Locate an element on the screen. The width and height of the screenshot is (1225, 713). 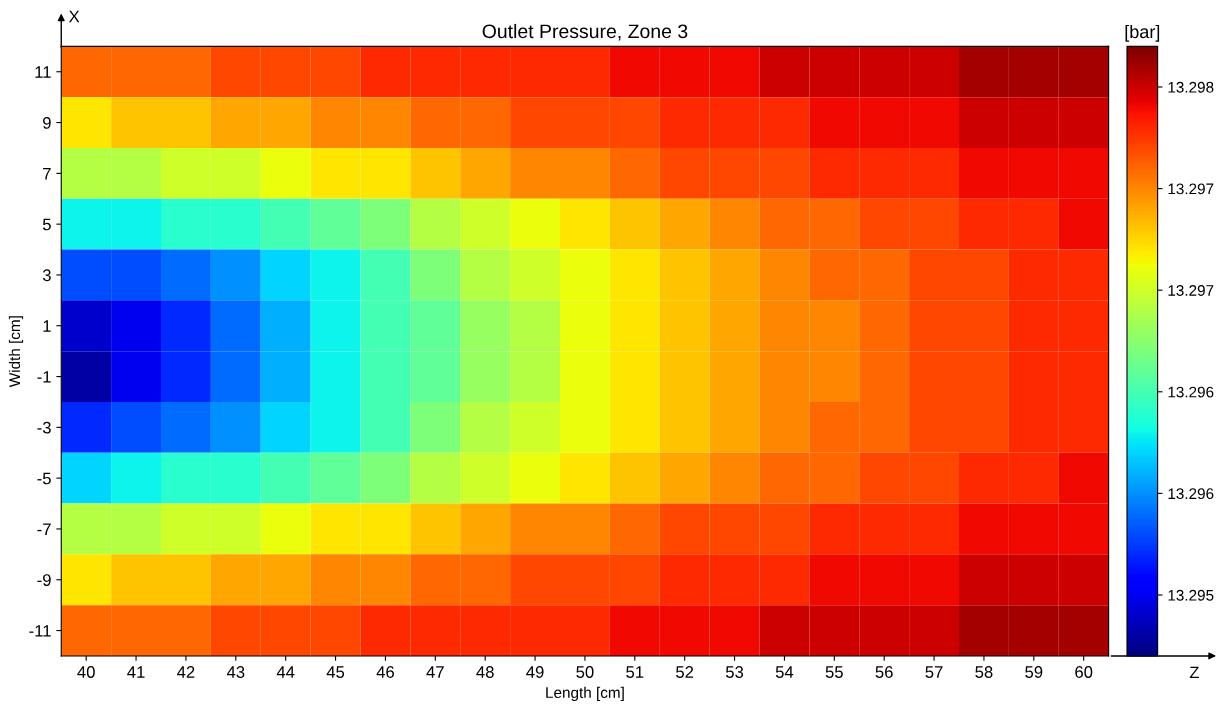
x-axis-title: Length [cm] is located at coordinates (585, 694).